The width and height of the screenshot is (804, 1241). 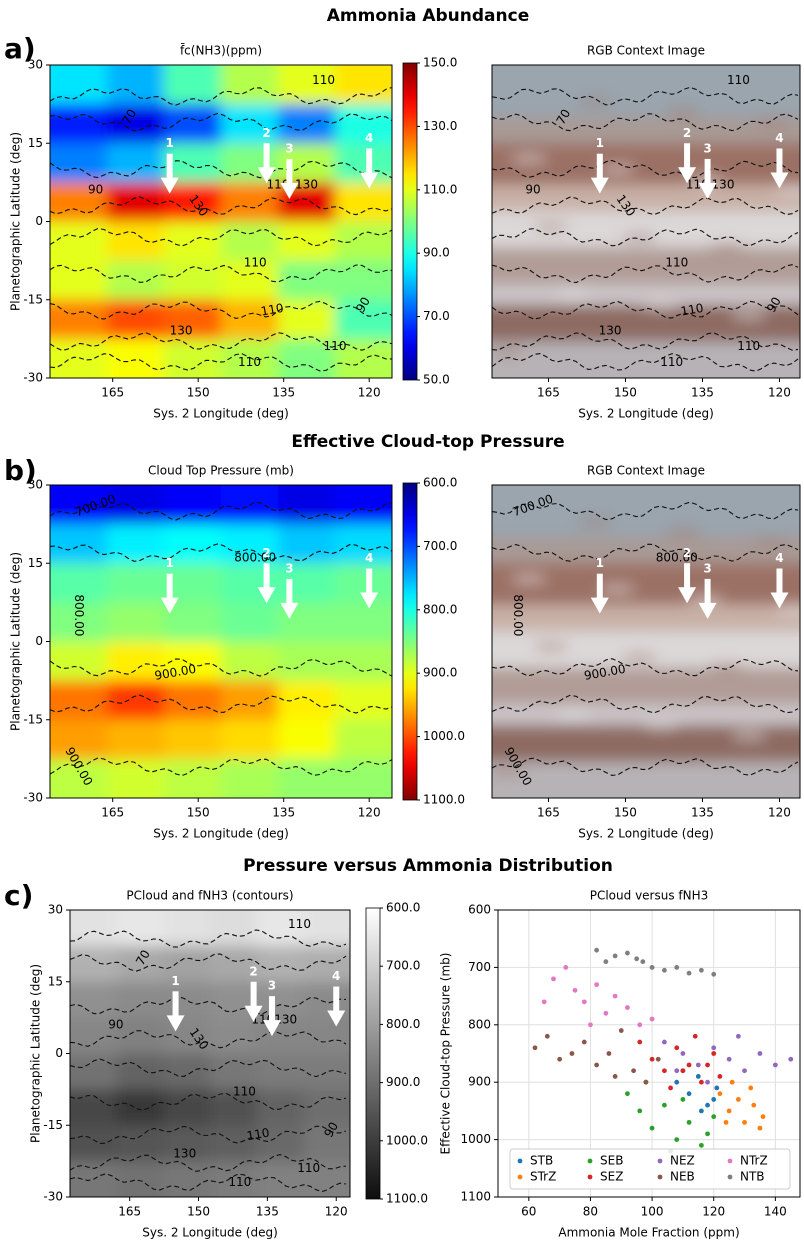 I want to click on contour-label: 800.00, so click(x=518, y=615).